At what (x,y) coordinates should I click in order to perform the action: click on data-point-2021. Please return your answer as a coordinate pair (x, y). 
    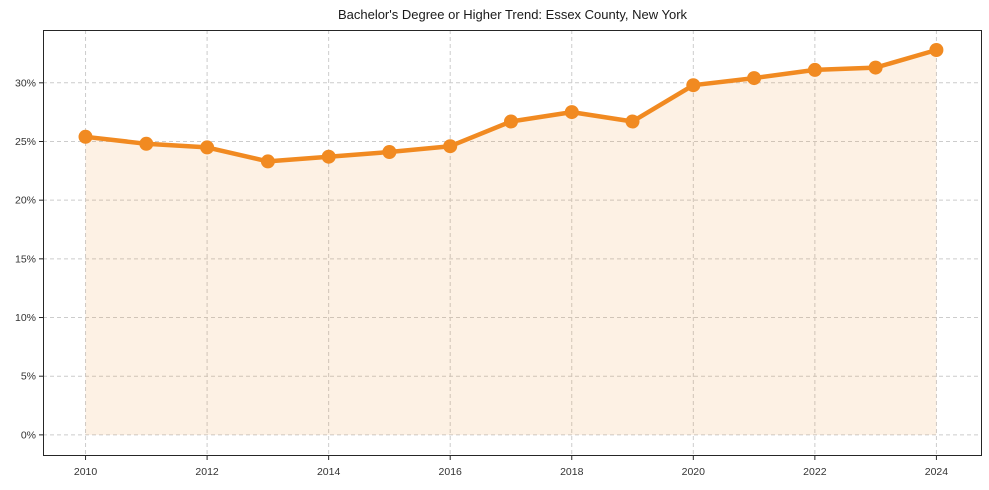
    Looking at the image, I should click on (754, 78).